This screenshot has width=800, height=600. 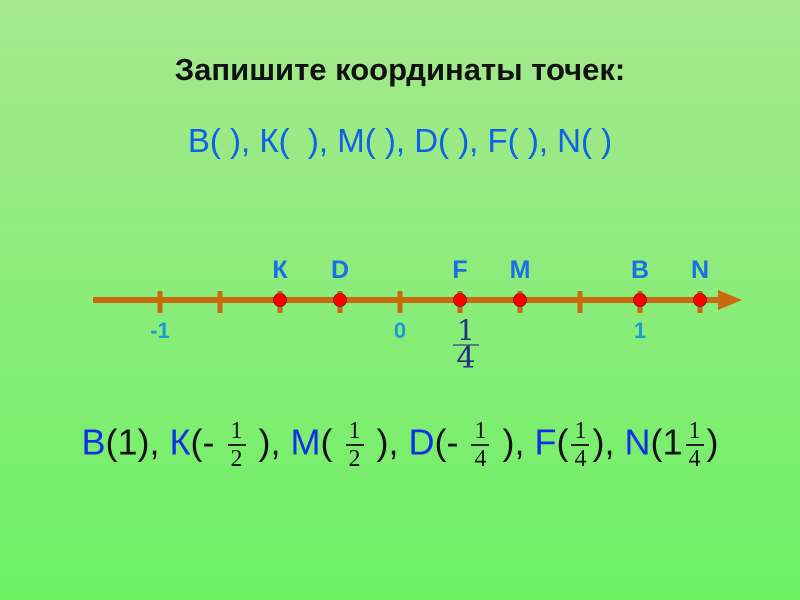 What do you see at coordinates (160, 330) in the screenshot?
I see `tick-label: -1` at bounding box center [160, 330].